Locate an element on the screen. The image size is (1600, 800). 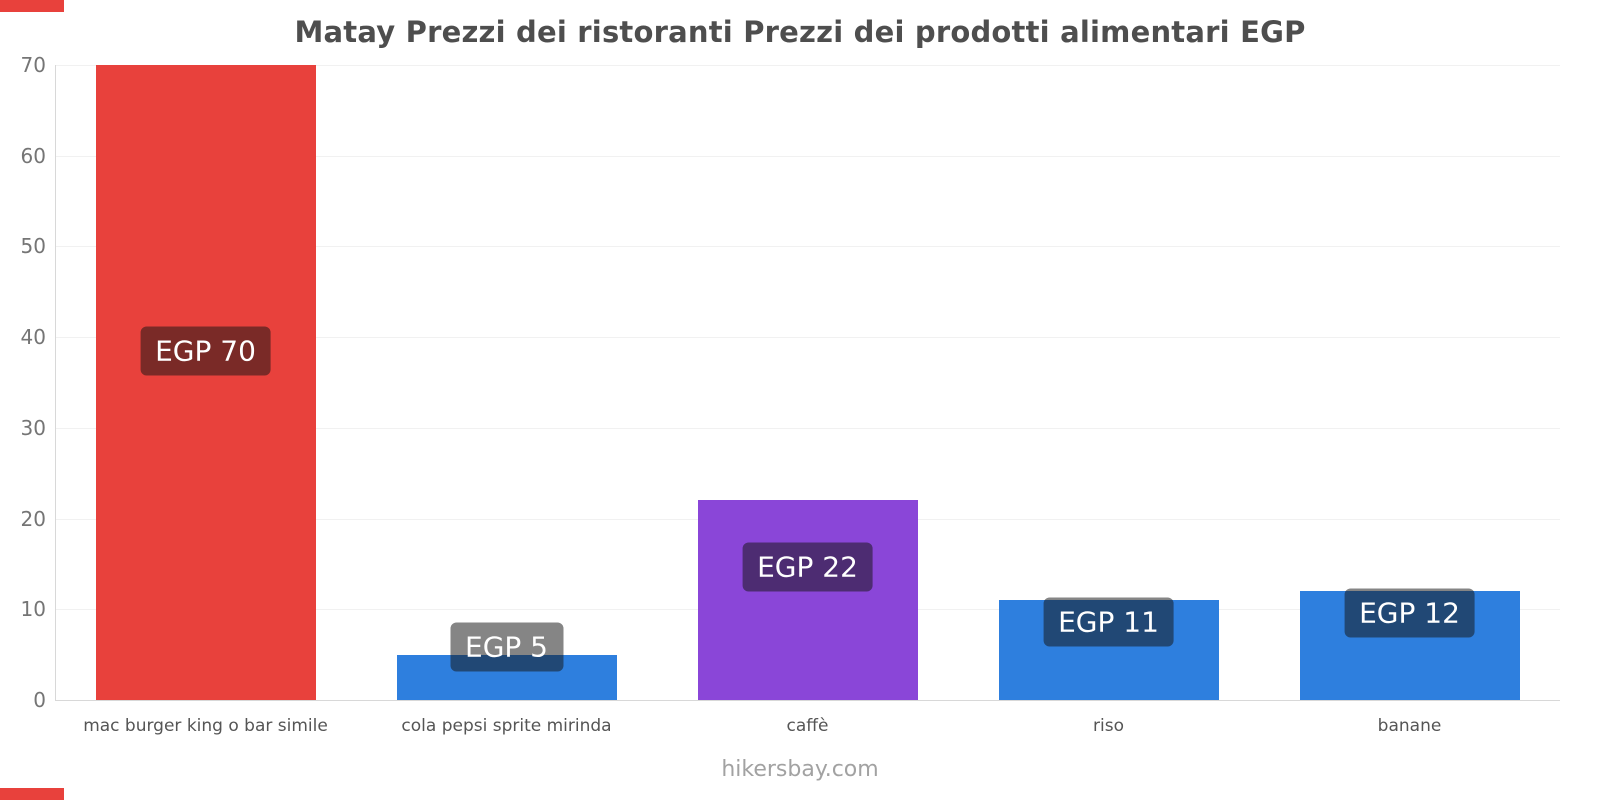
x-axis-category-label: riso is located at coordinates (1108, 726).